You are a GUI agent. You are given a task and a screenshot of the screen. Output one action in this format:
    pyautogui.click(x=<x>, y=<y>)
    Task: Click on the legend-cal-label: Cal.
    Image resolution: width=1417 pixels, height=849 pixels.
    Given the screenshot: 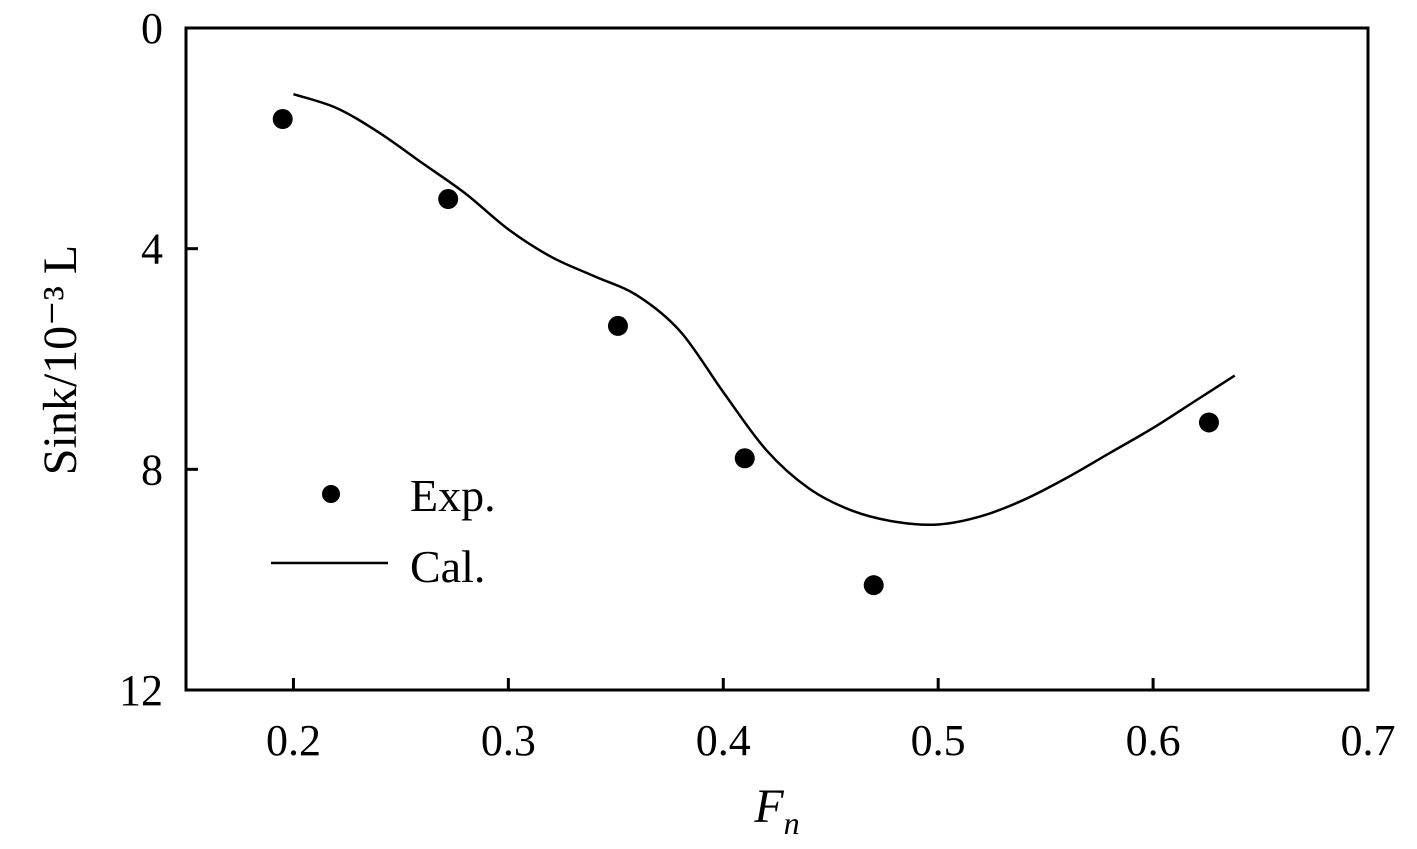 What is the action you would take?
    pyautogui.click(x=447, y=566)
    